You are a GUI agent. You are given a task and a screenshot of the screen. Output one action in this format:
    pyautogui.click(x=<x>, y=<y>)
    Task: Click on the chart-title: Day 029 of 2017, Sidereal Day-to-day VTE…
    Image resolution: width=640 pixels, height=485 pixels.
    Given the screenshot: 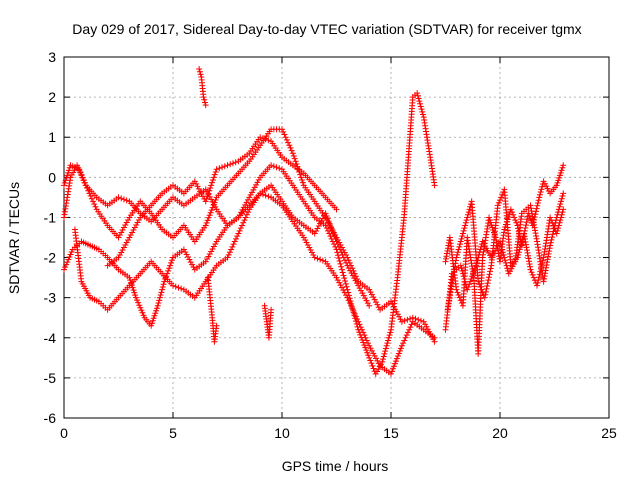 What is the action you would take?
    pyautogui.click(x=326, y=29)
    